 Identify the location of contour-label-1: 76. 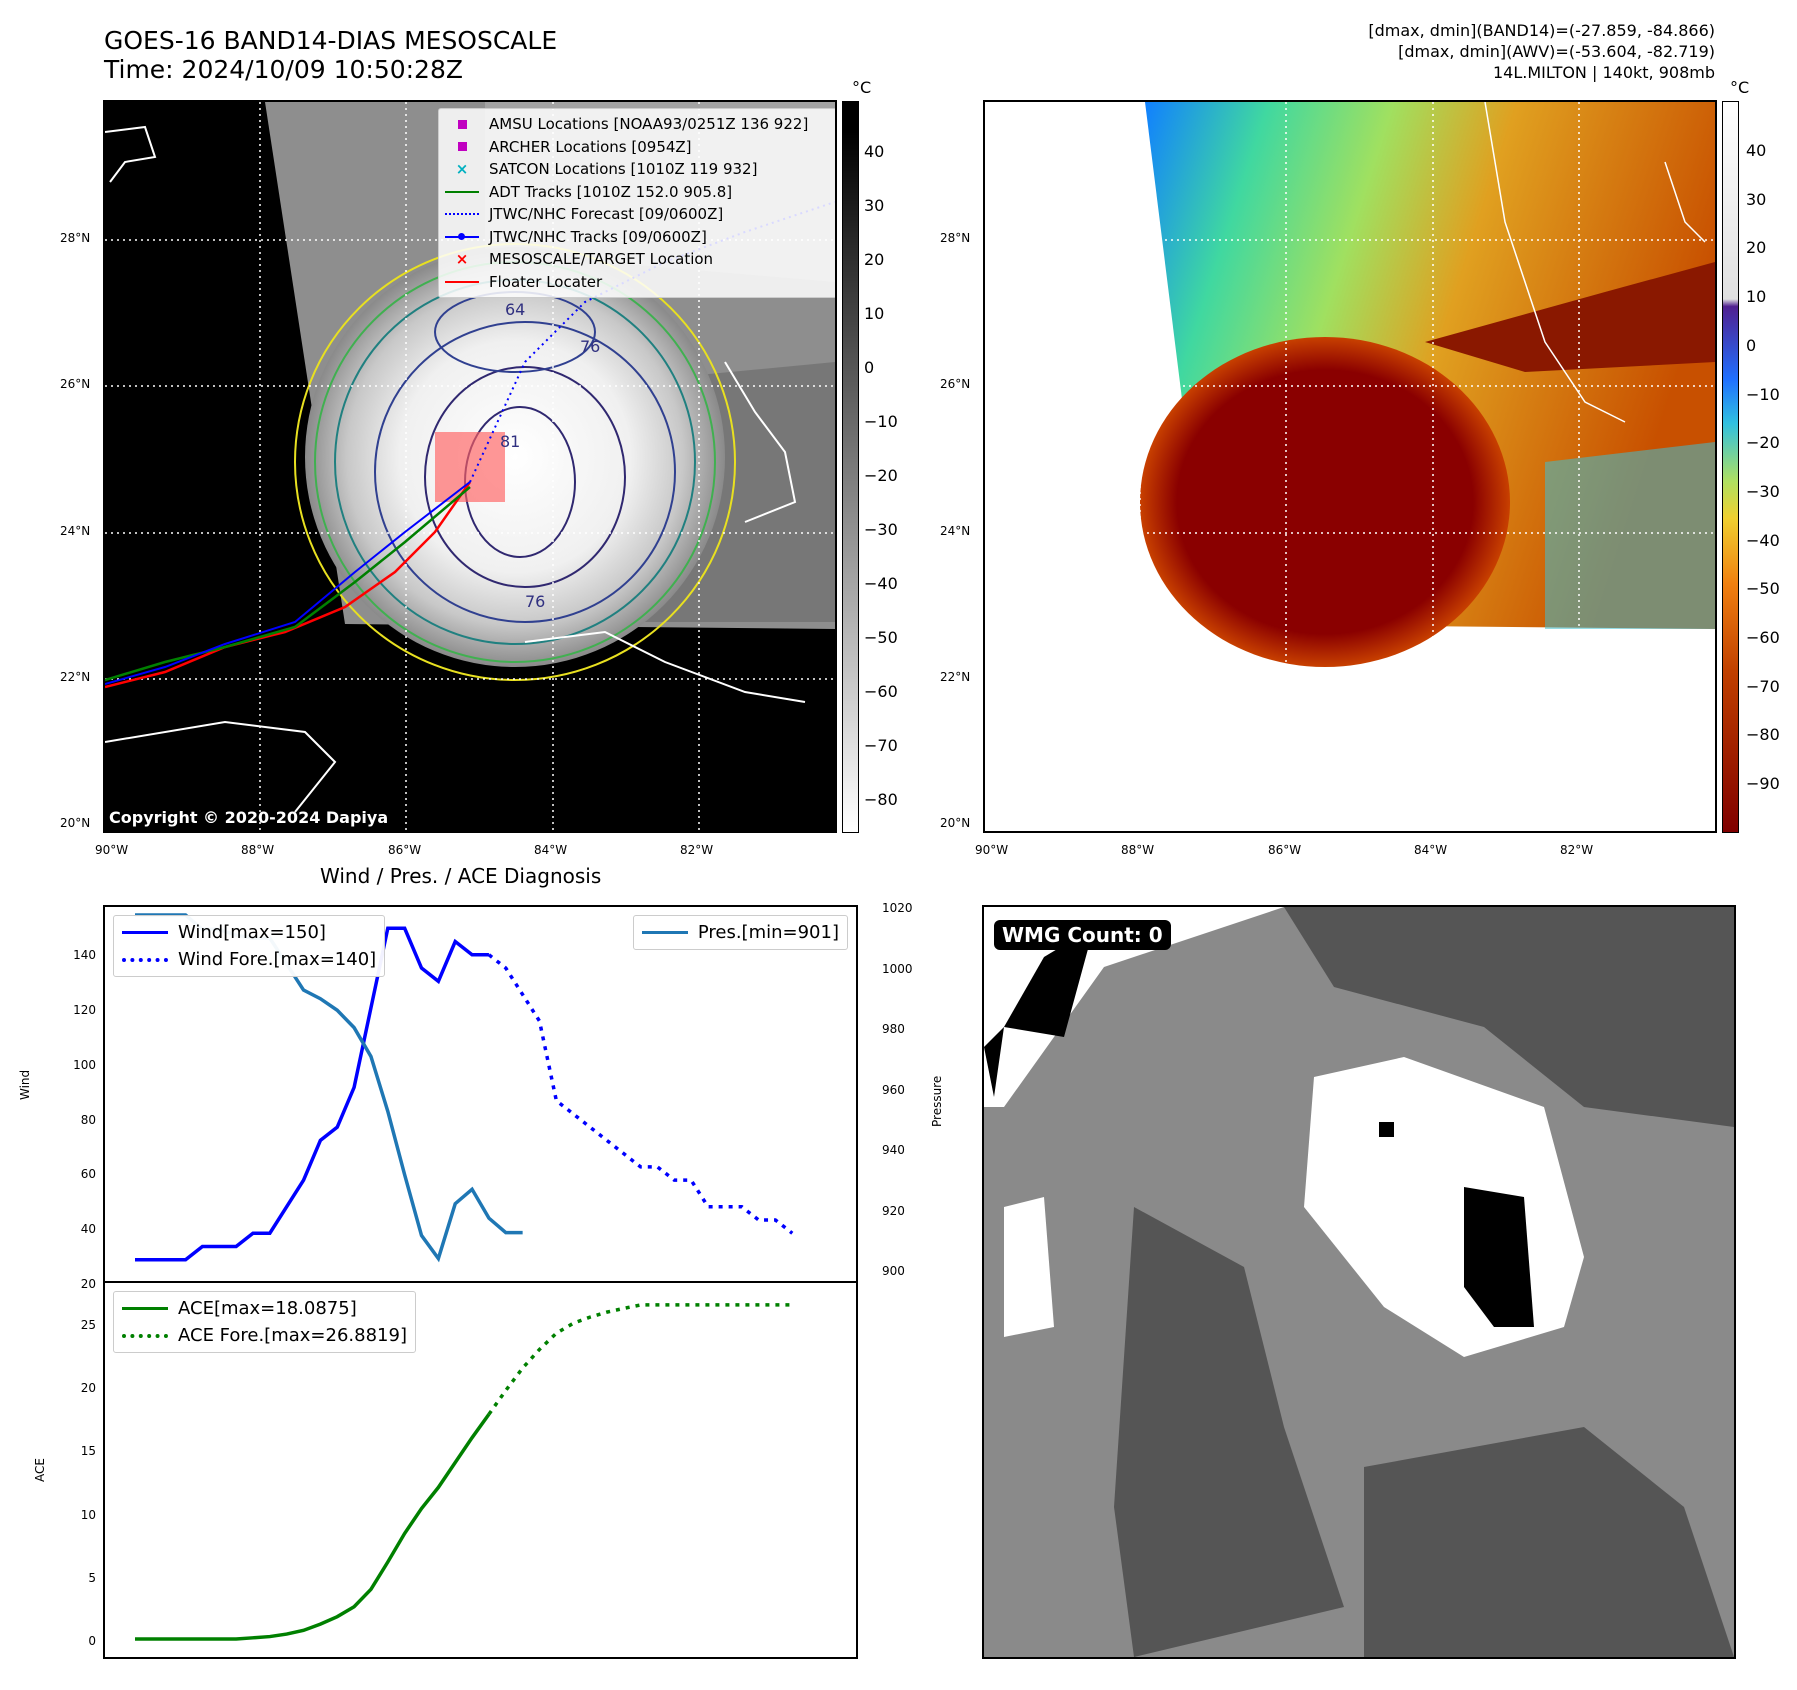
(590, 346).